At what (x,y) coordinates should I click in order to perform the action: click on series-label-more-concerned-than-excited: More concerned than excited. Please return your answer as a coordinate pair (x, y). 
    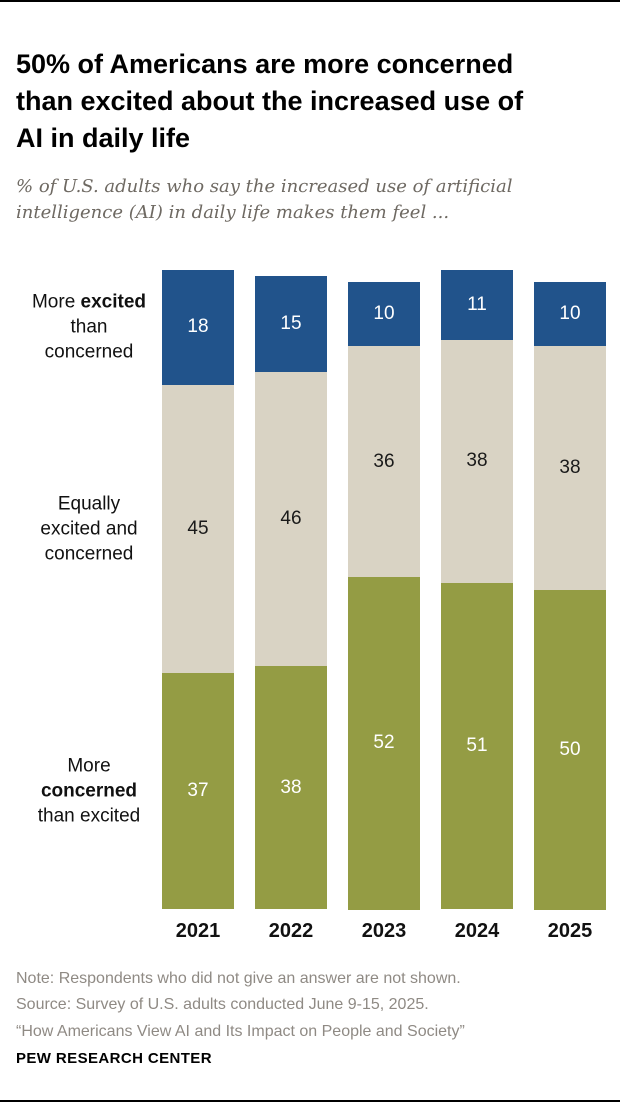
    Looking at the image, I should click on (89, 791).